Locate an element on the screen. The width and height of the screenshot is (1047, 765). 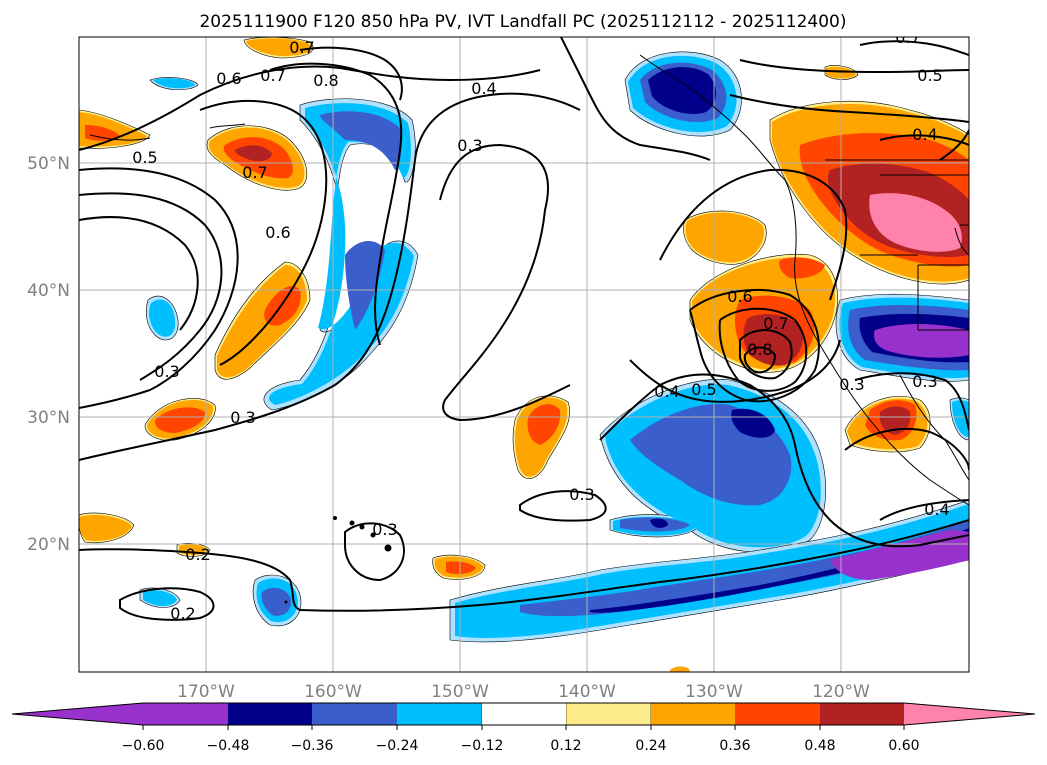
lat-label: 40°N is located at coordinates (48, 291).